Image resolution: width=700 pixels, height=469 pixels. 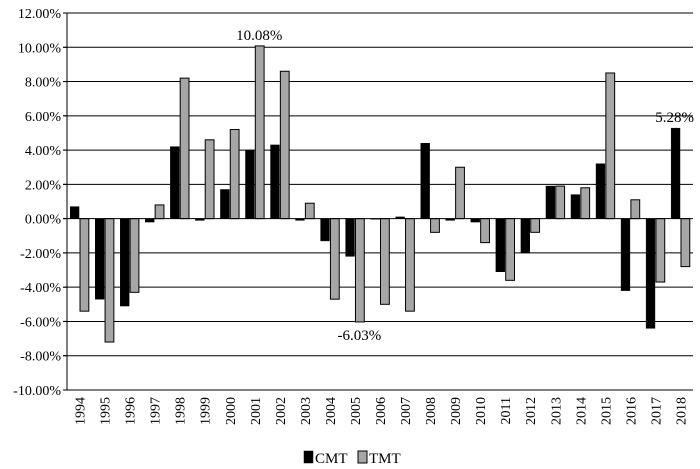 I want to click on bar-cmt-2015, so click(x=600, y=191).